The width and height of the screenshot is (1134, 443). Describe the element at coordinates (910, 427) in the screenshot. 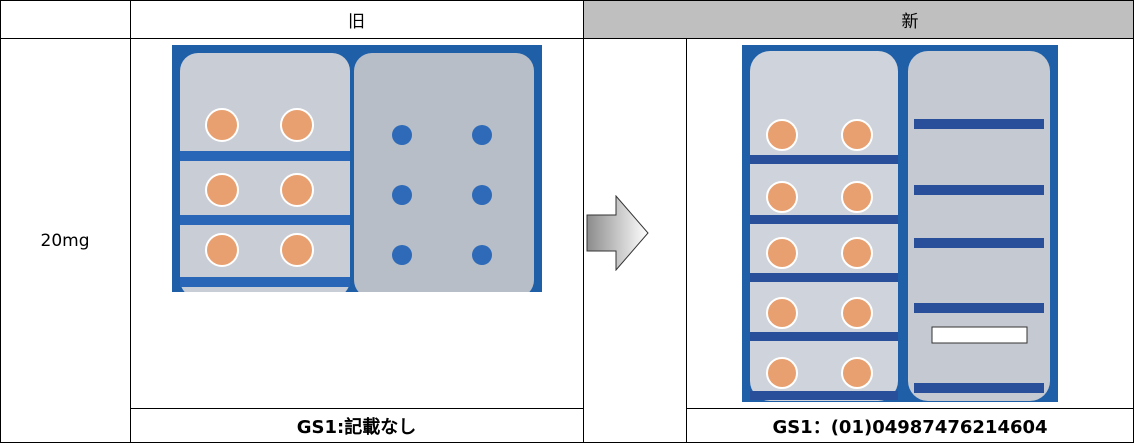

I see `footer-new: GS1：(01)04987476214604` at that location.